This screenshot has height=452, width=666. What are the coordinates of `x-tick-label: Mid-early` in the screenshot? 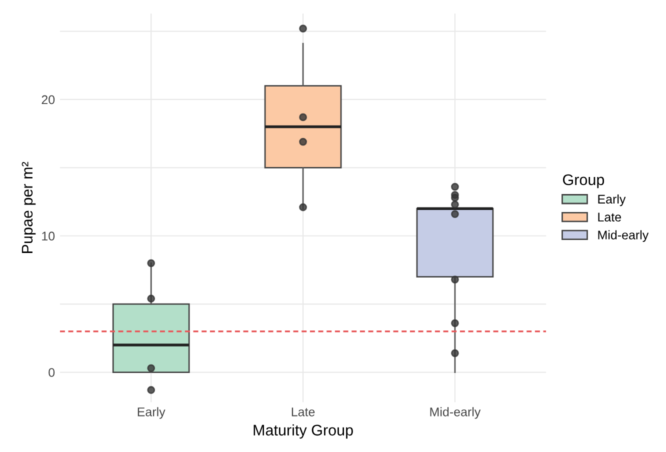 It's located at (455, 413).